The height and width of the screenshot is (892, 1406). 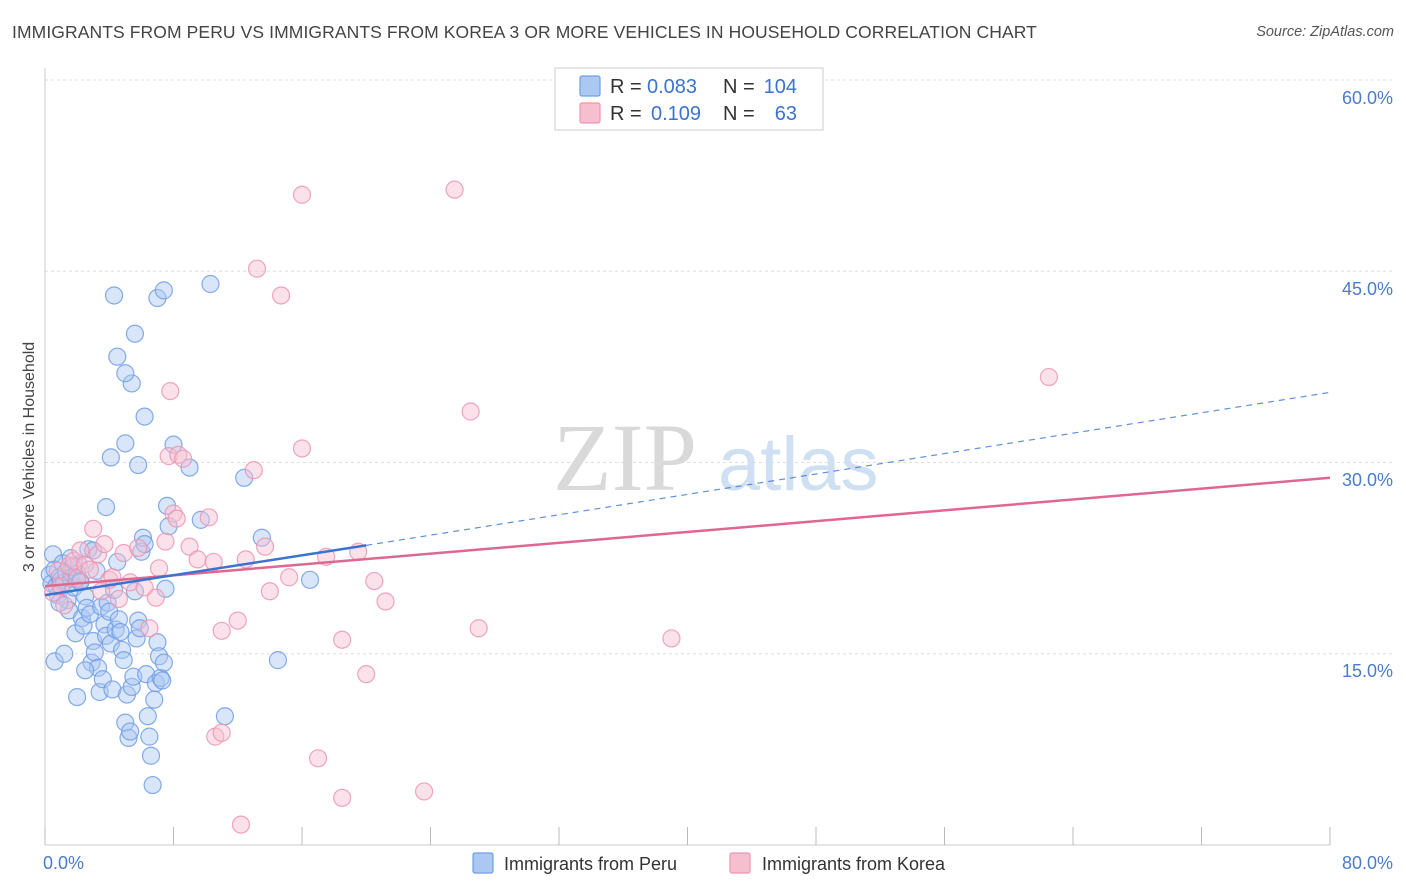 I want to click on legend-peru-r-value: 0.083, so click(x=672, y=87).